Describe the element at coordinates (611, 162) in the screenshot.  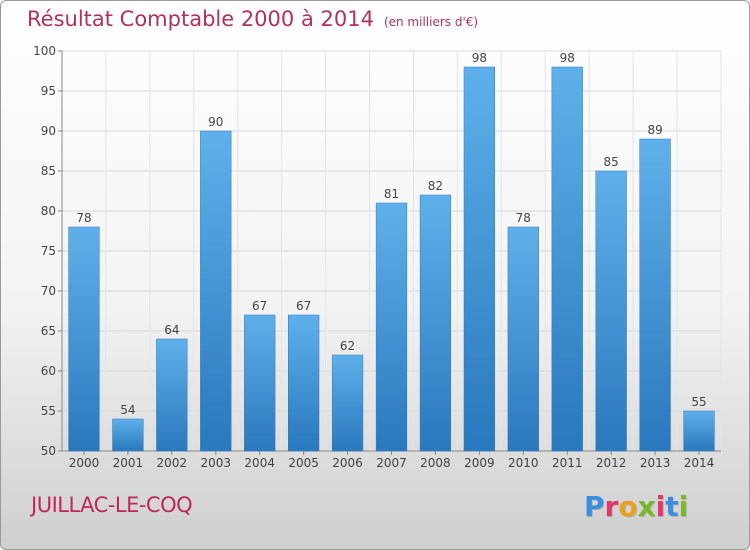
I see `bar-value-label: 85` at that location.